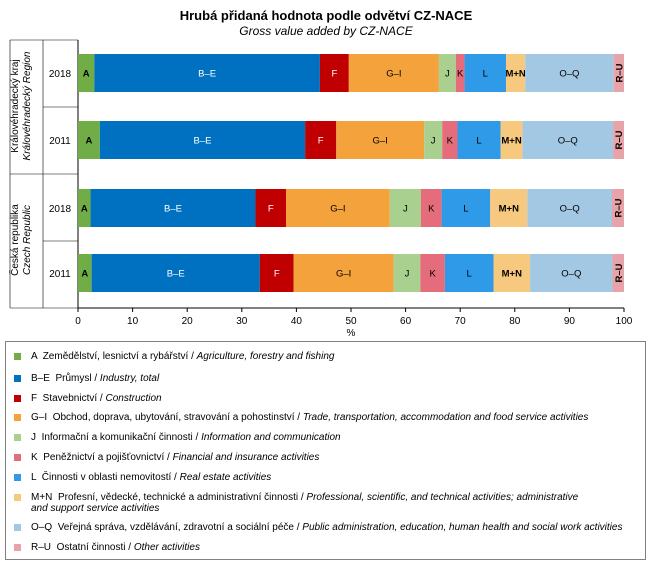 This screenshot has width=653, height=564. What do you see at coordinates (119, 356) in the screenshot?
I see `legend-text-cz: Zemědělství, lesnictví a rybářství /` at bounding box center [119, 356].